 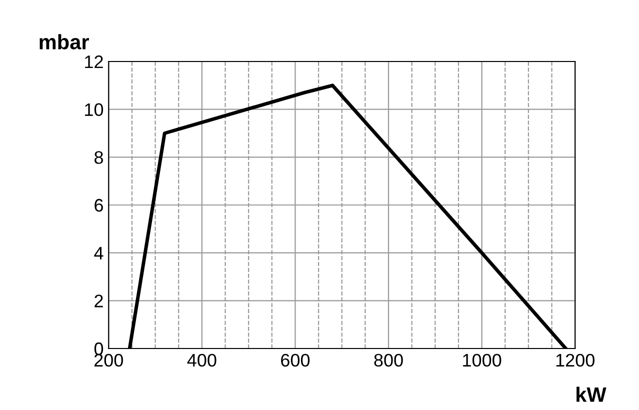 I want to click on x-tick-label: 800, so click(x=388, y=360).